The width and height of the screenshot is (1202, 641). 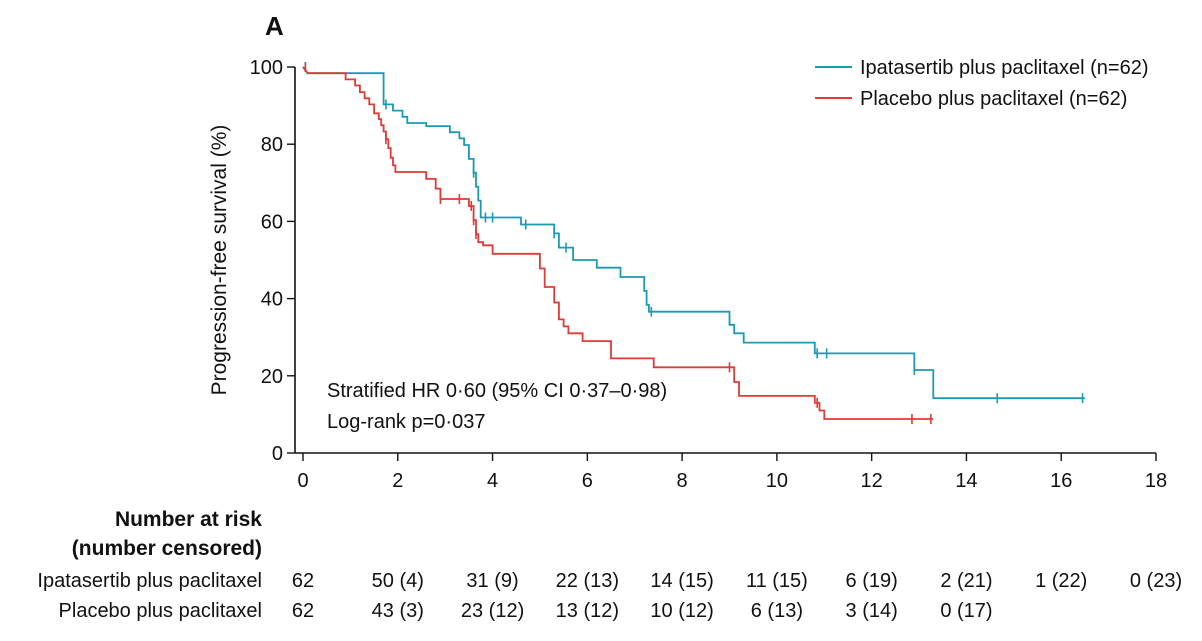 What do you see at coordinates (872, 611) in the screenshot?
I see `risk-value: 3 (14)` at bounding box center [872, 611].